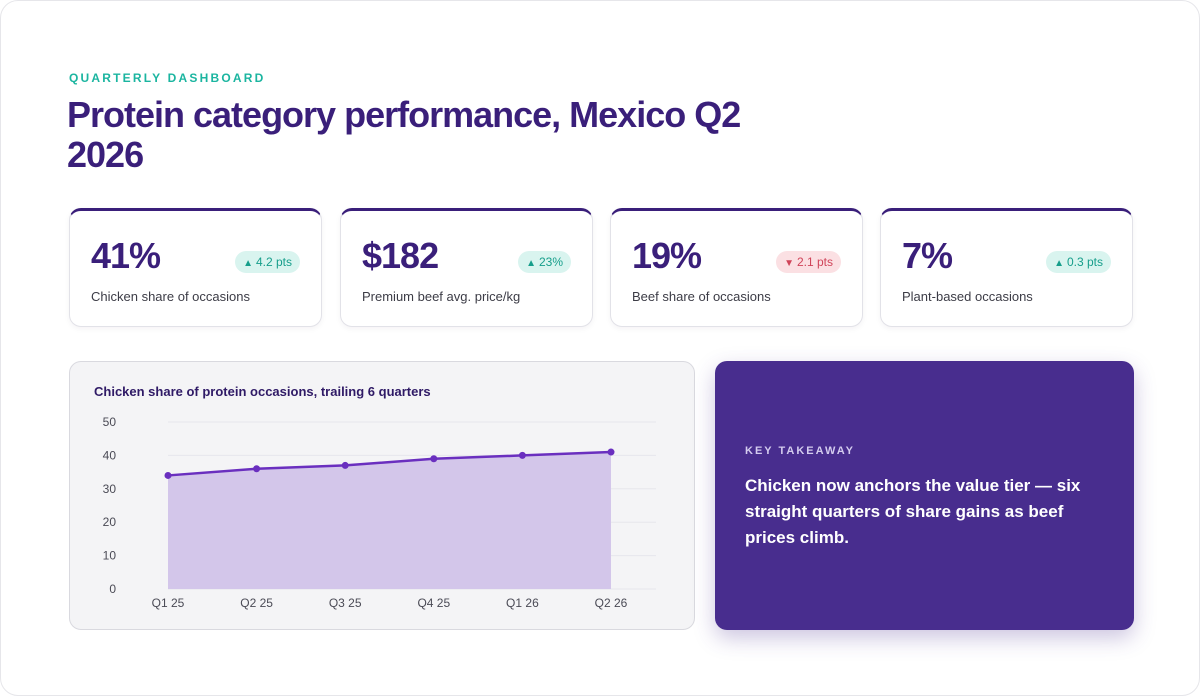 The width and height of the screenshot is (1200, 696). What do you see at coordinates (110, 556) in the screenshot?
I see `y-tick-label: 10` at bounding box center [110, 556].